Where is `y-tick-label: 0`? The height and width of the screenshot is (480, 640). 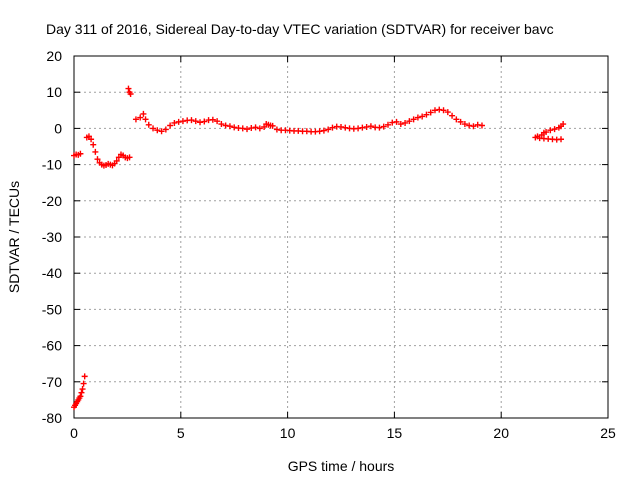 y-tick-label: 0 is located at coordinates (58, 128).